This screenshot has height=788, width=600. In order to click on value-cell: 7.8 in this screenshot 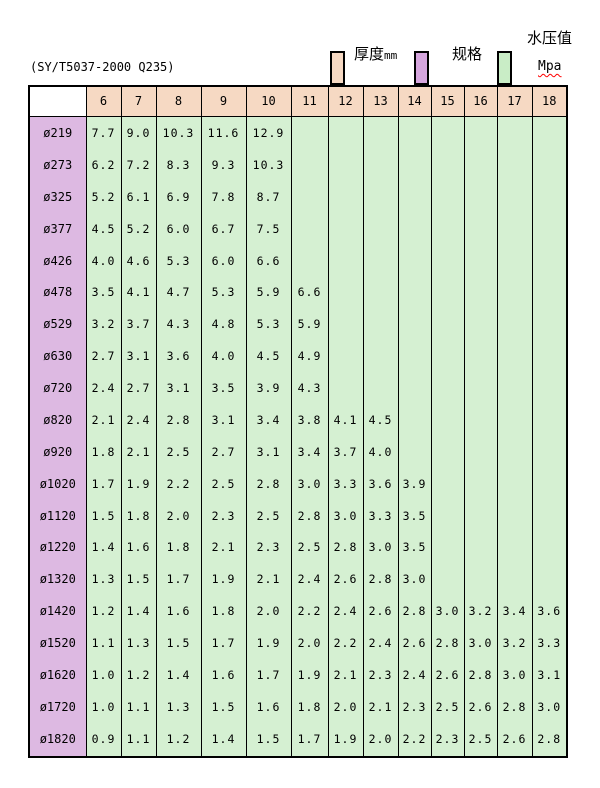, I will do `click(223, 196)`.